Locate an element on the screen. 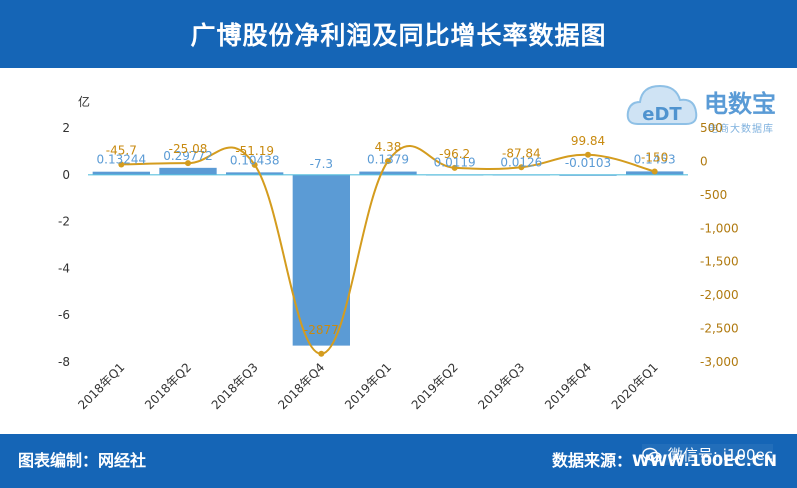 The height and width of the screenshot is (488, 797). bar-data-label: 0.29772 is located at coordinates (188, 156).